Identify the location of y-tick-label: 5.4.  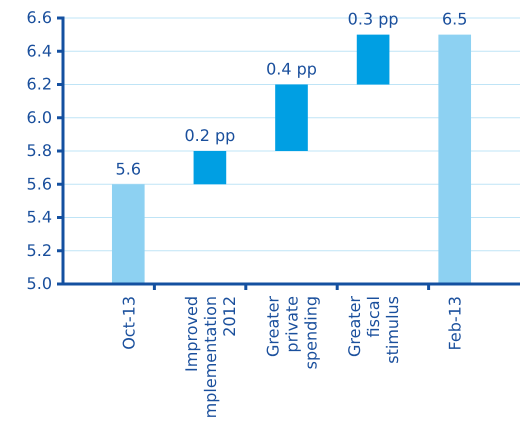
(39, 217).